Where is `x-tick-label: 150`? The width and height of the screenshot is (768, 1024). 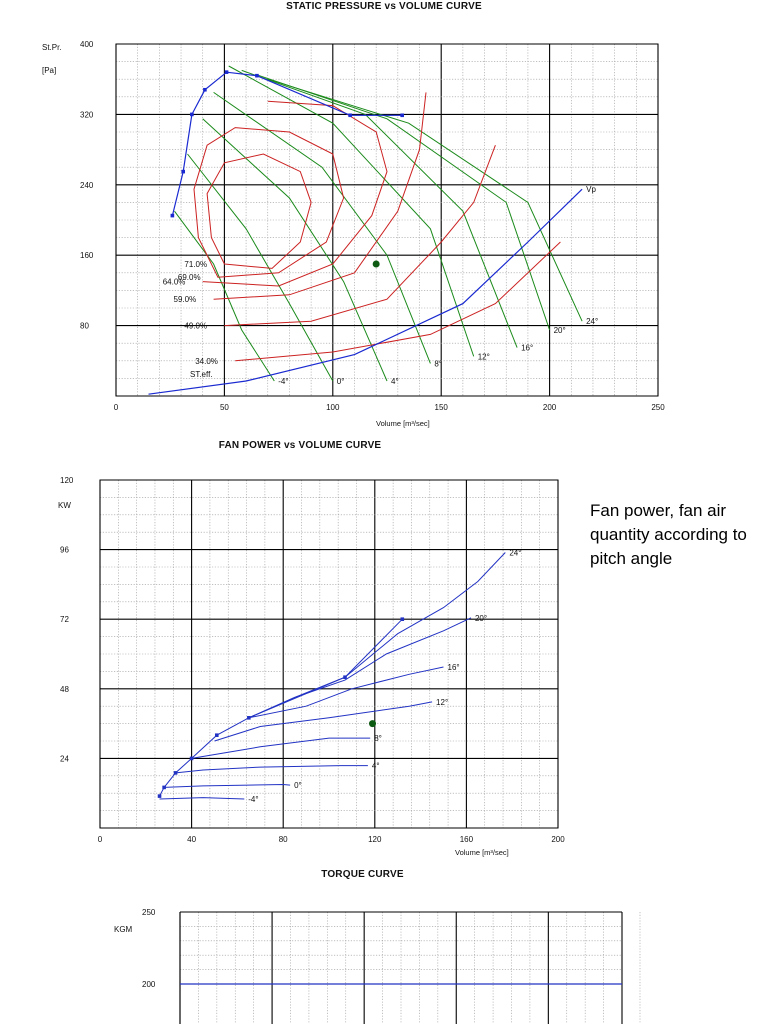
x-tick-label: 150 is located at coordinates (442, 407).